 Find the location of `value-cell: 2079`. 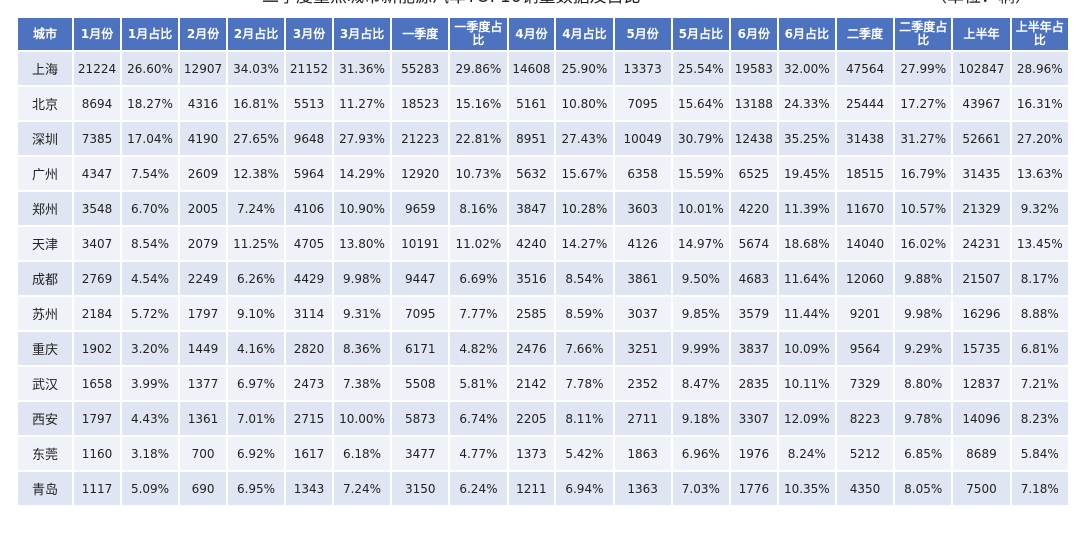

value-cell: 2079 is located at coordinates (203, 243).